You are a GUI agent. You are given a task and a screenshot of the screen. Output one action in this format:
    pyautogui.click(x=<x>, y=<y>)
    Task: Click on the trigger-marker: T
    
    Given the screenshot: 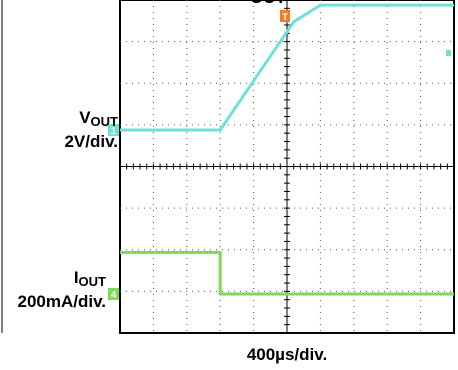 What is the action you would take?
    pyautogui.click(x=285, y=16)
    